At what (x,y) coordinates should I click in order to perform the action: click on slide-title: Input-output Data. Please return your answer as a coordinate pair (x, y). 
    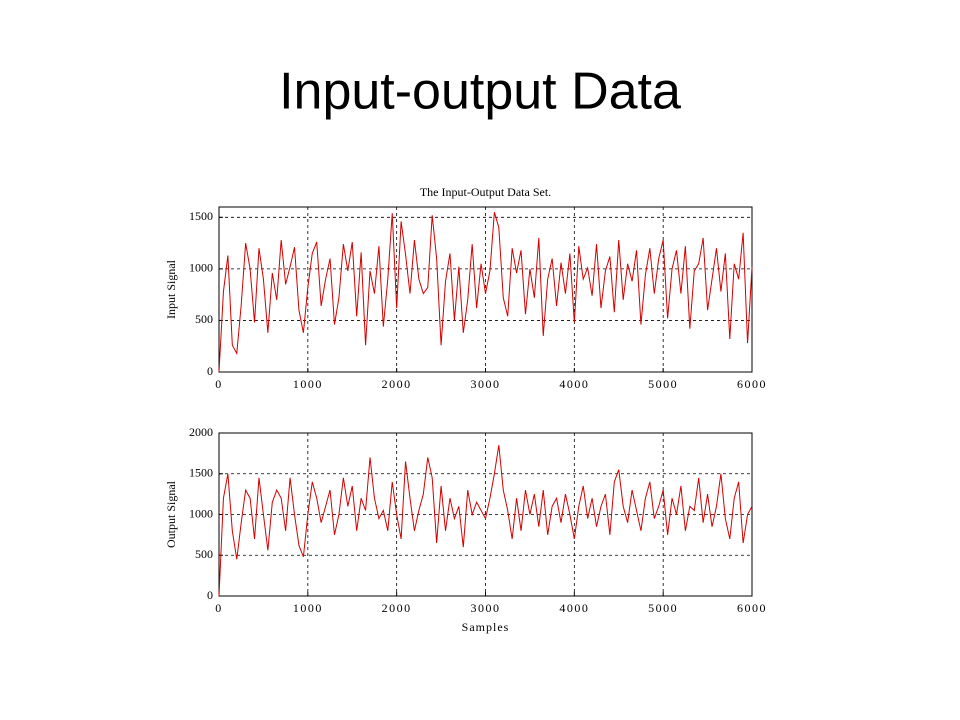
    Looking at the image, I should click on (480, 92).